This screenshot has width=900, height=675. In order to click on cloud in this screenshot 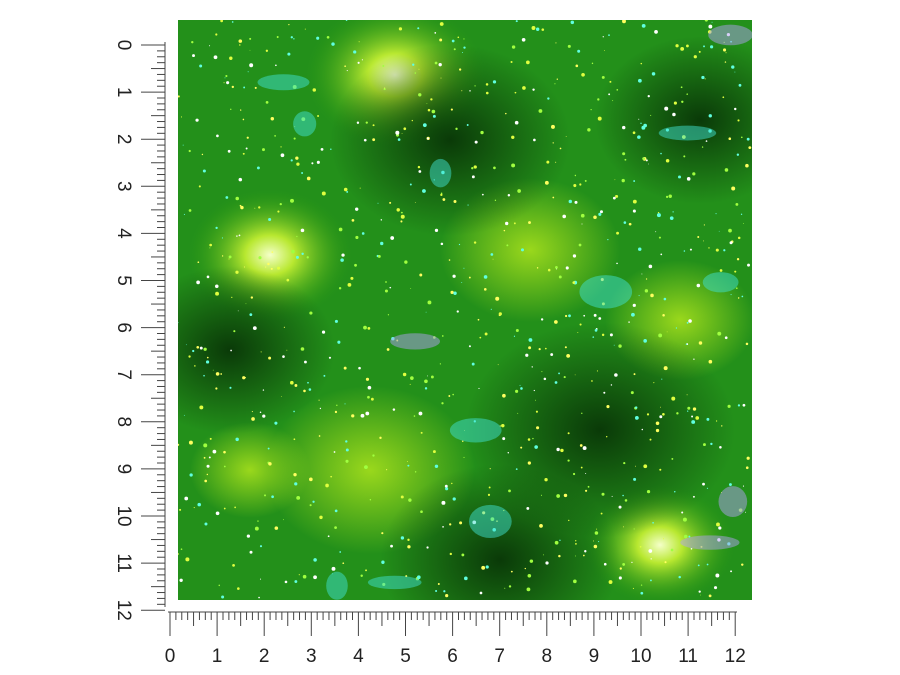, I will do `click(733, 502)`.